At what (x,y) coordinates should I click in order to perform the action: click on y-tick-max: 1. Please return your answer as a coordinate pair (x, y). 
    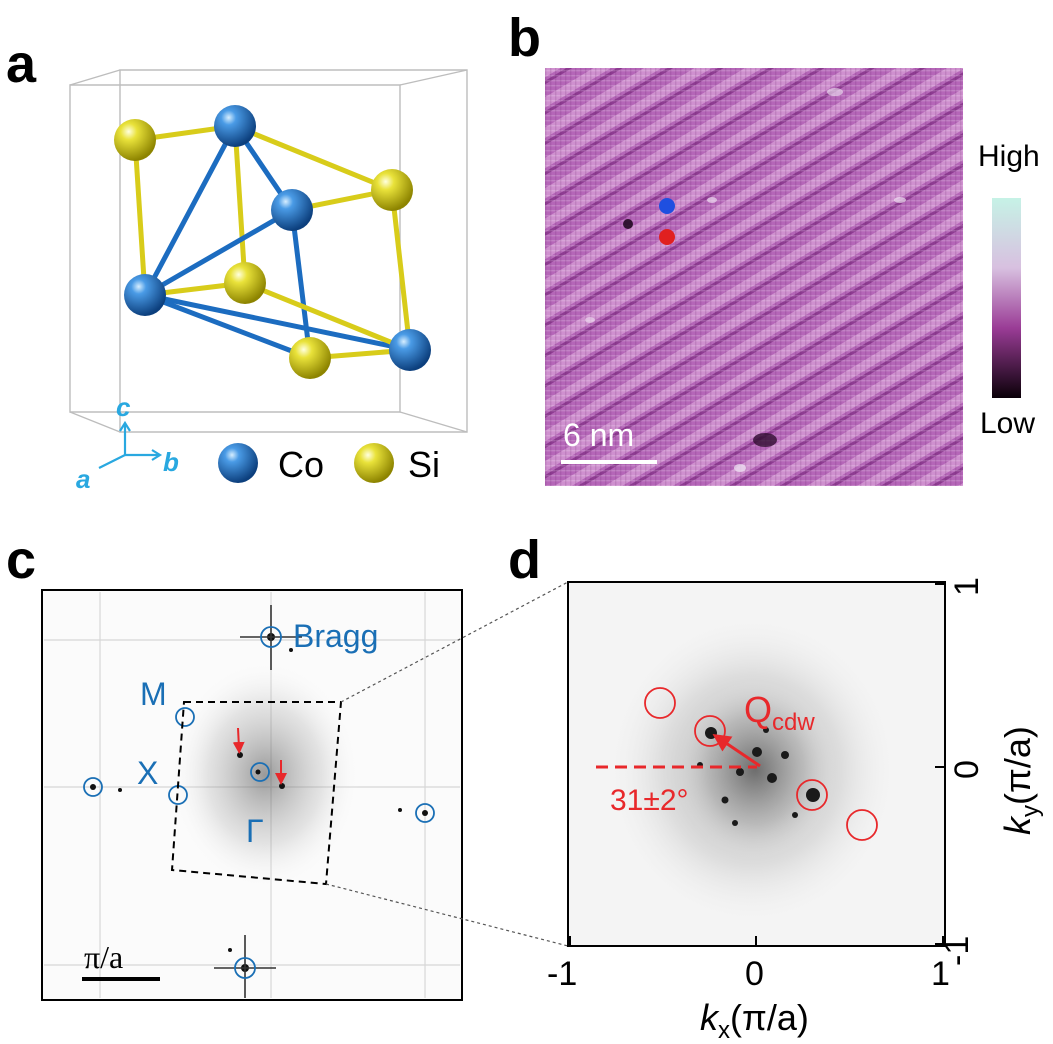
    Looking at the image, I should click on (967, 586).